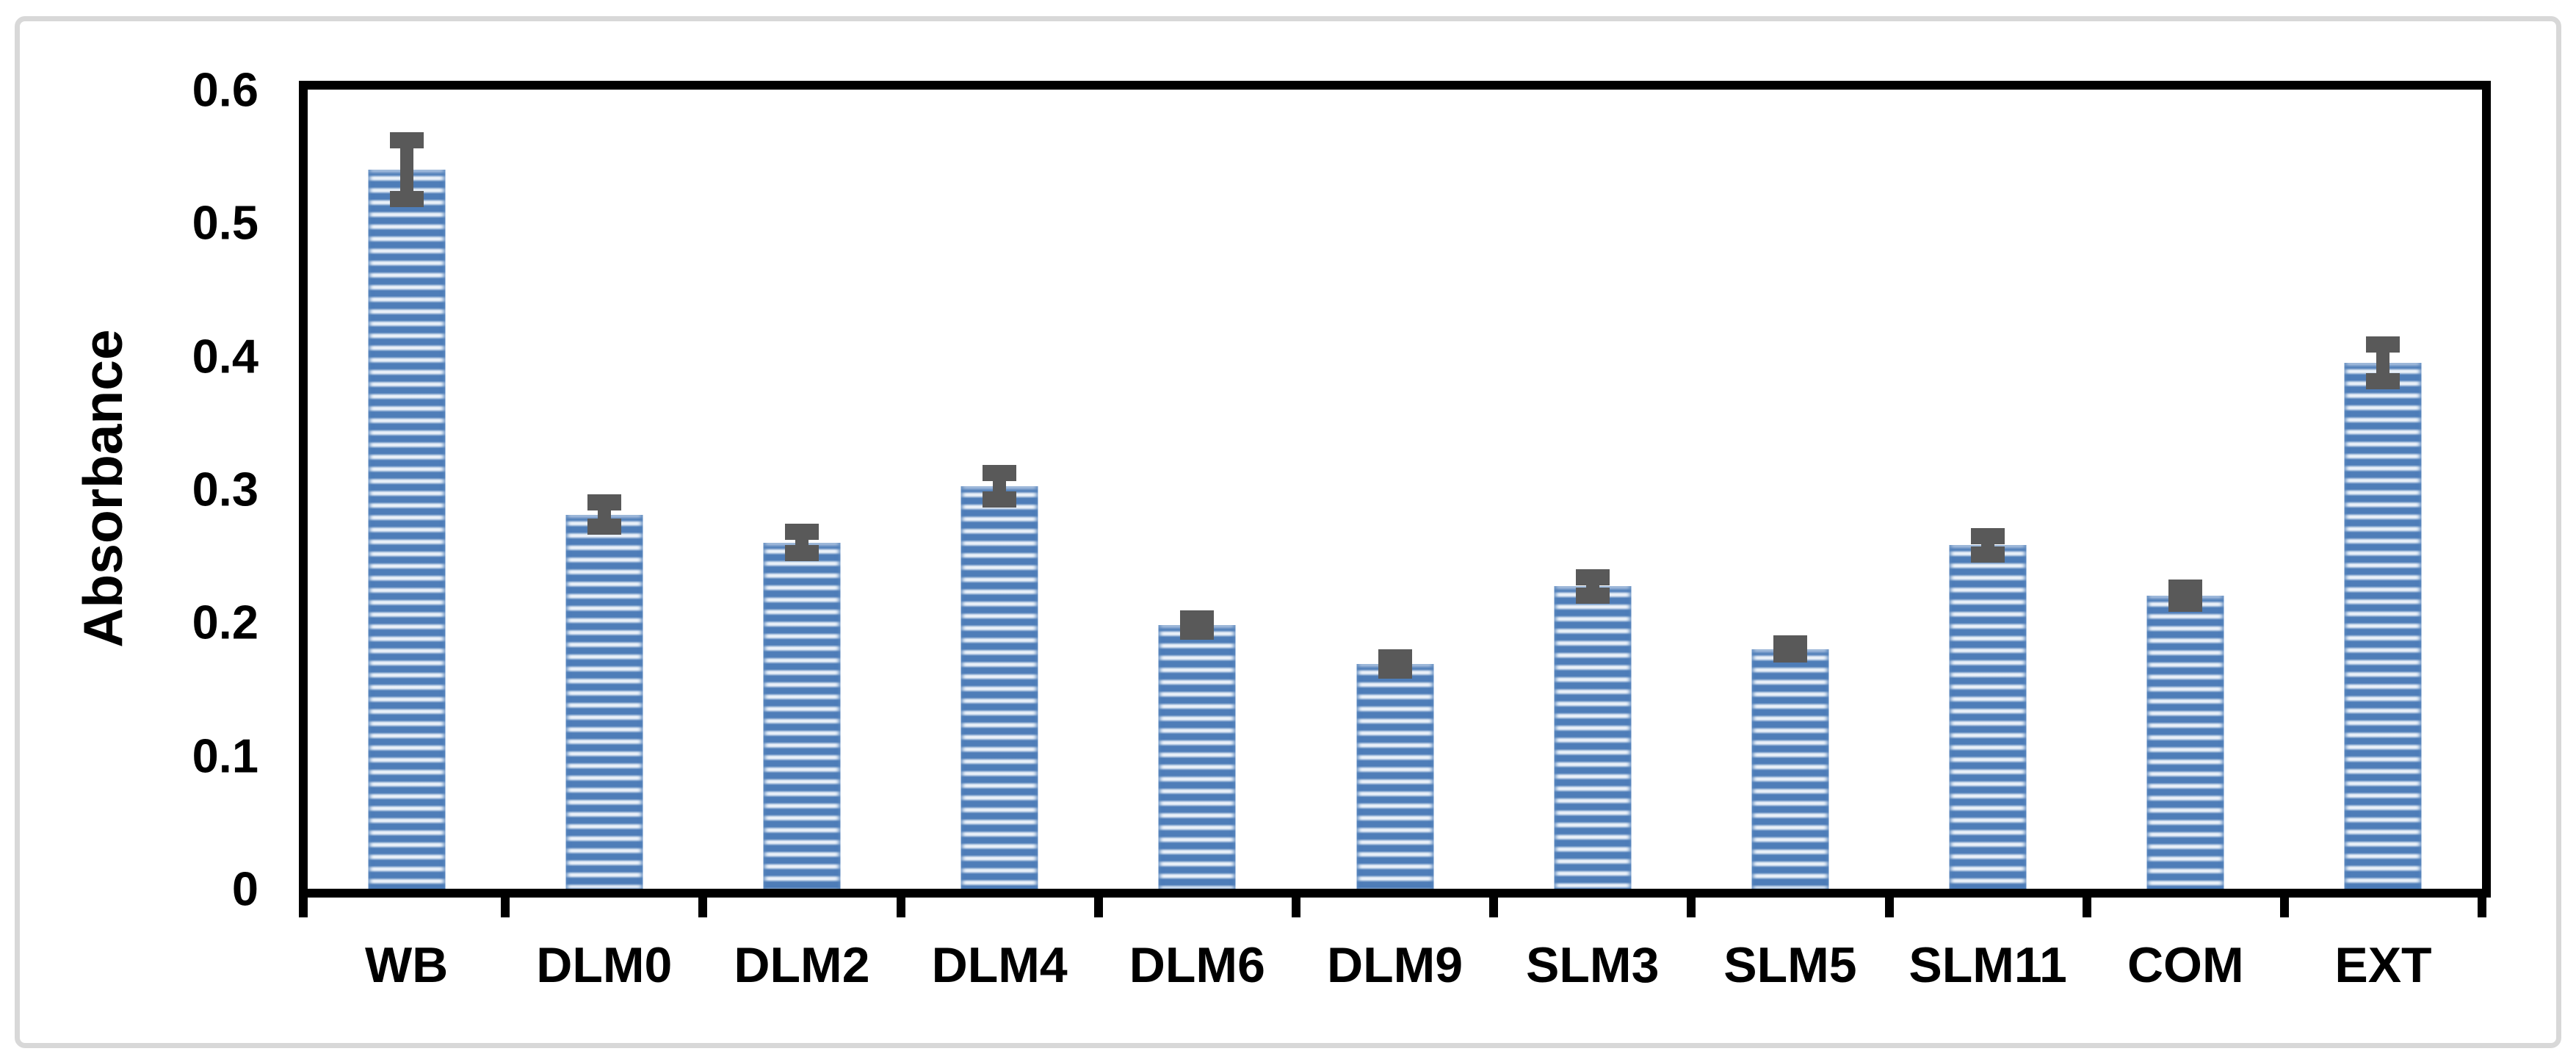 The width and height of the screenshot is (2576, 1054). I want to click on x-axis-corner-tick, so click(303, 908).